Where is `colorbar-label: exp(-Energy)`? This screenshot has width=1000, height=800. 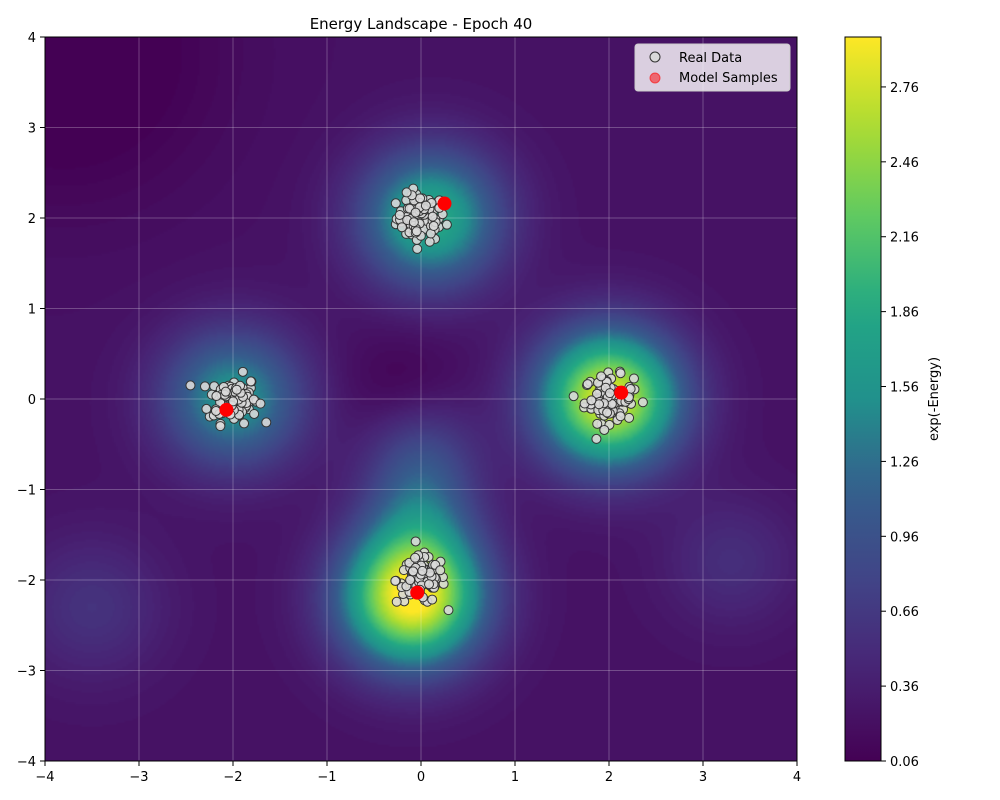 colorbar-label: exp(-Energy) is located at coordinates (934, 399).